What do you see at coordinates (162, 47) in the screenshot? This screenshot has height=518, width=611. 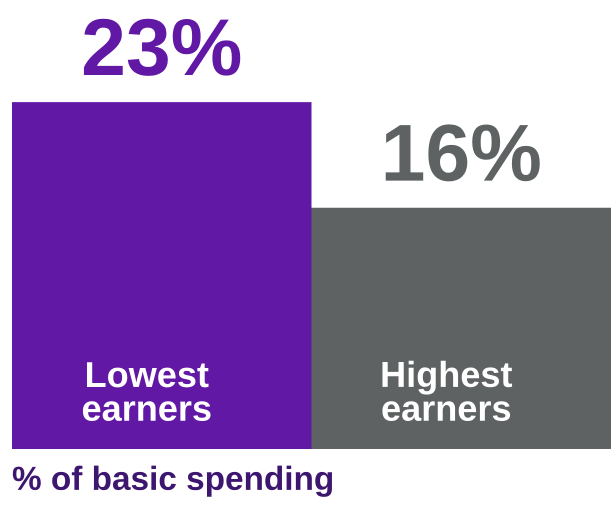 I see `data-label: 23%` at bounding box center [162, 47].